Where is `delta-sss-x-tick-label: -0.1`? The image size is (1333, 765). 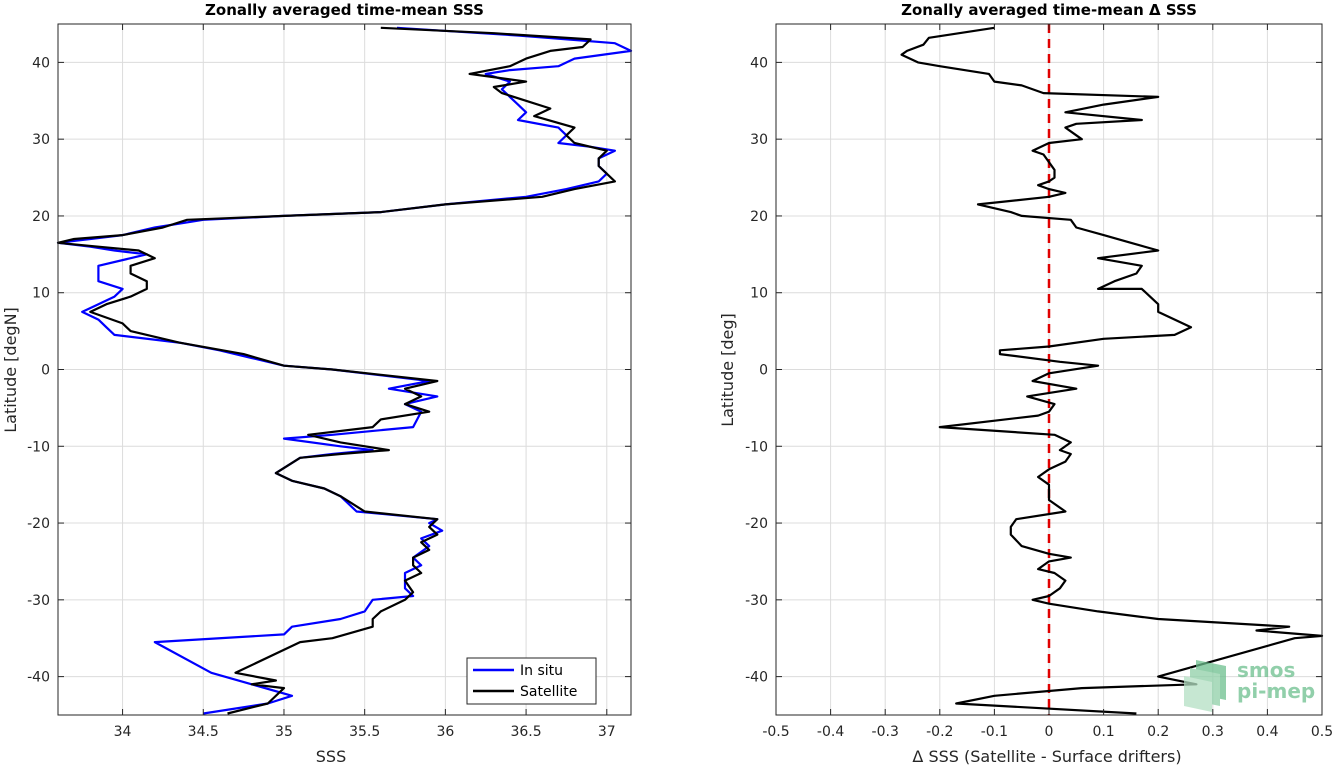 delta-sss-x-tick-label: -0.1 is located at coordinates (994, 732).